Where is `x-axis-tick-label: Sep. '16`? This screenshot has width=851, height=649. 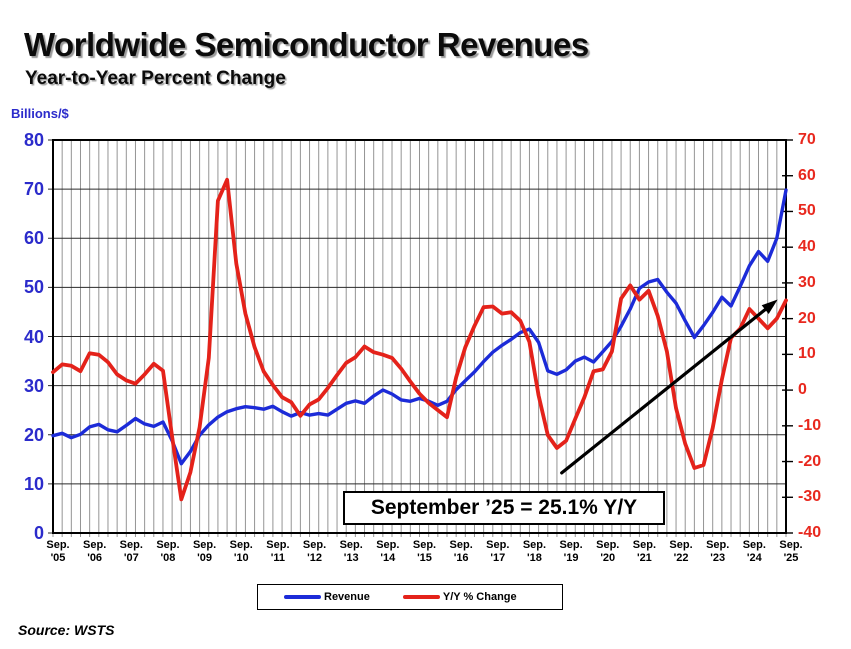 x-axis-tick-label: Sep. '16 is located at coordinates (461, 552).